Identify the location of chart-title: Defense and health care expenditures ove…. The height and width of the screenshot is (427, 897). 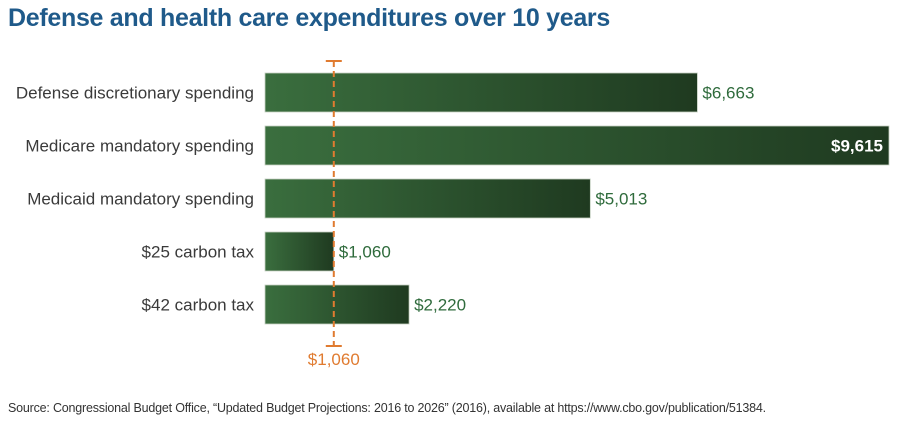
(309, 18).